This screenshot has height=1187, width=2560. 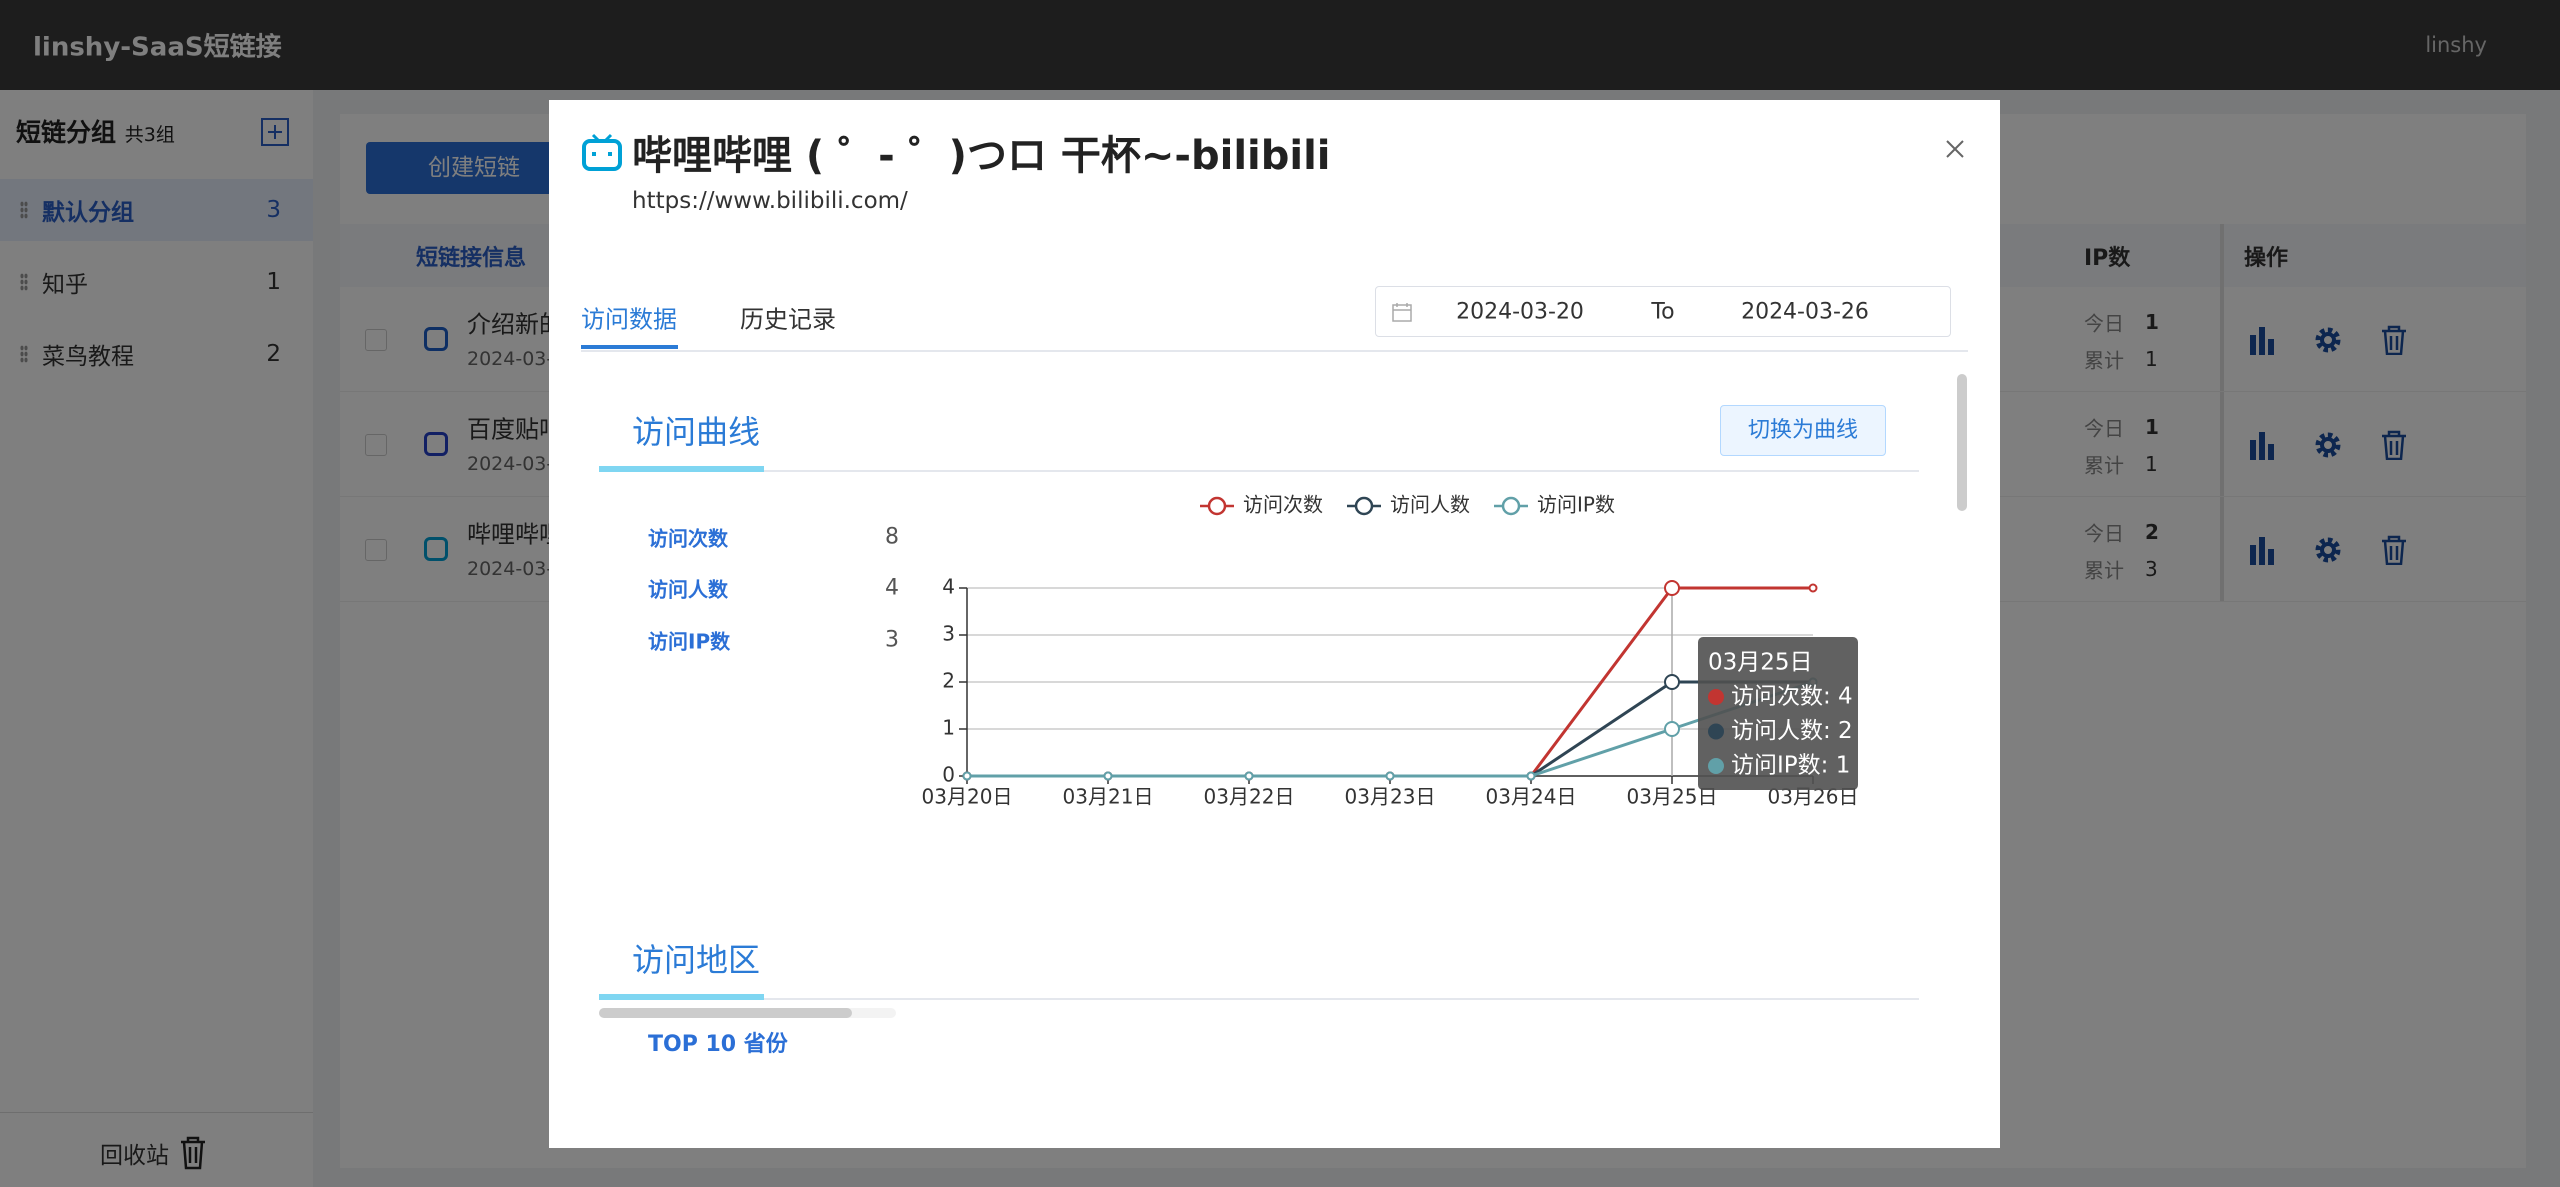 What do you see at coordinates (725, 1013) in the screenshot?
I see `h-scroll-thumb` at bounding box center [725, 1013].